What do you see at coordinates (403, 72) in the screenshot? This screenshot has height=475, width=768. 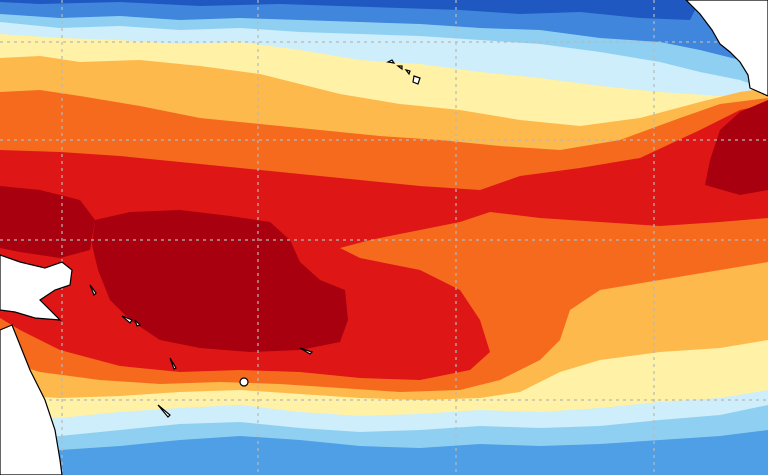 I see `hawaii` at bounding box center [403, 72].